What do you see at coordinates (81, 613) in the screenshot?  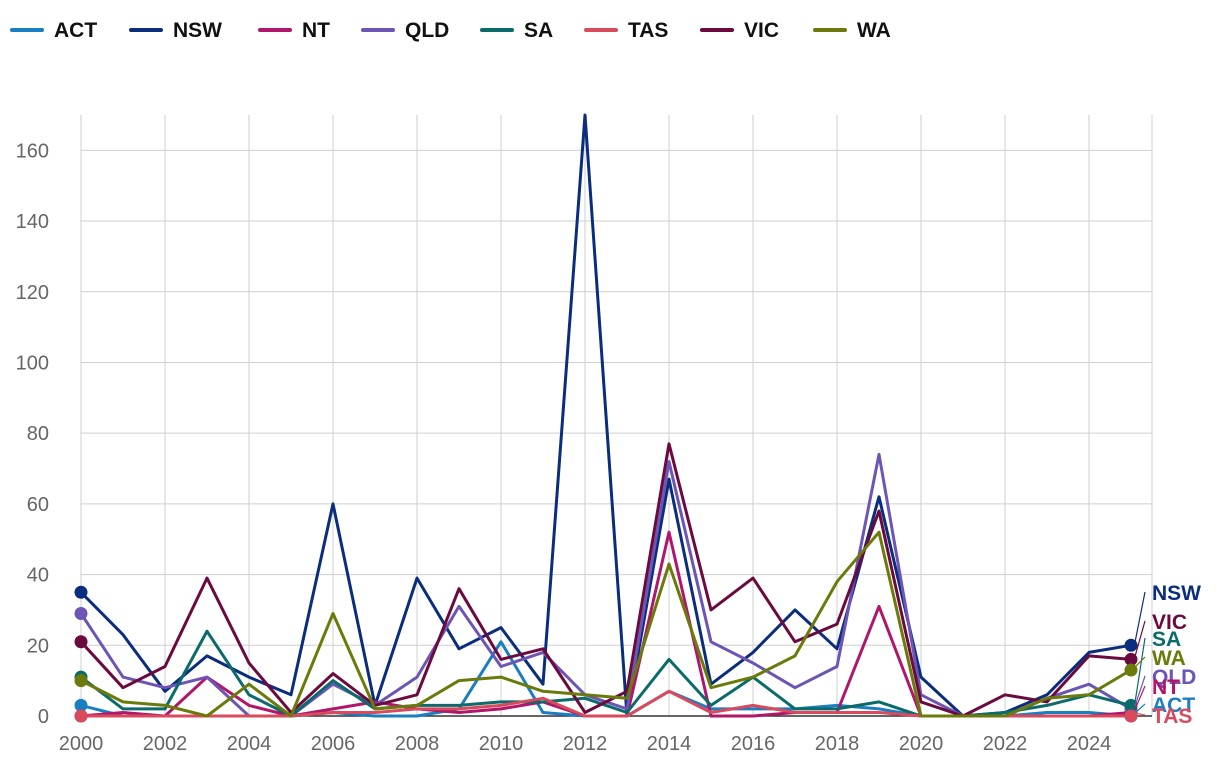 I see `start-point-qld` at bounding box center [81, 613].